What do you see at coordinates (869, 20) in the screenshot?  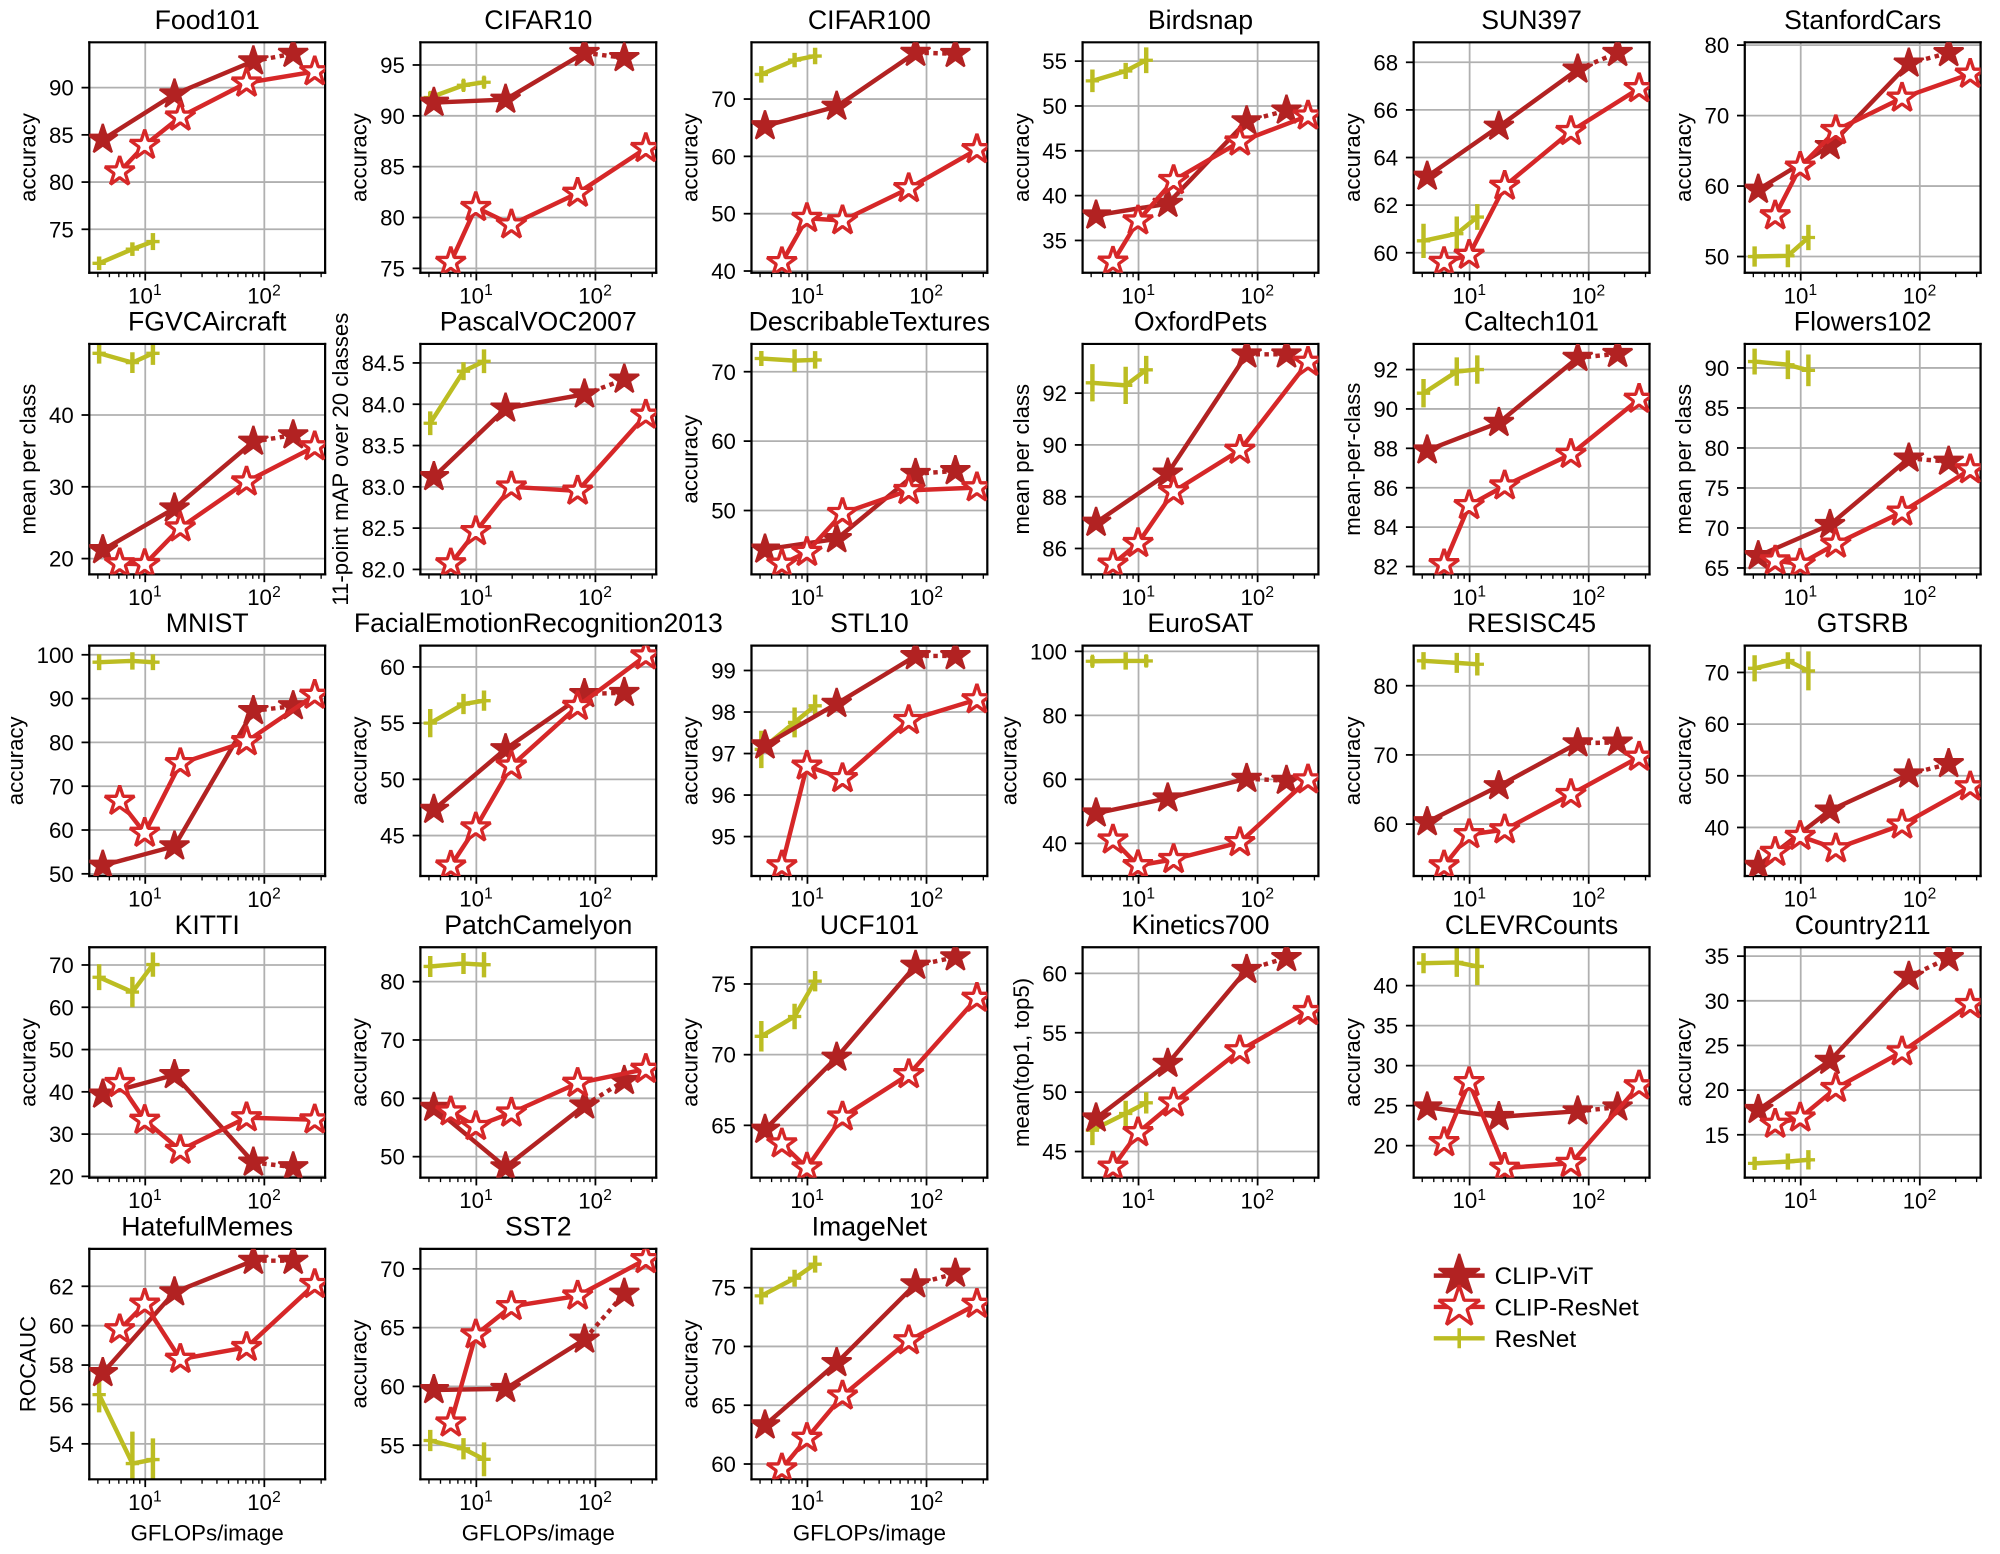 I see `svg-text: CIFAR100` at bounding box center [869, 20].